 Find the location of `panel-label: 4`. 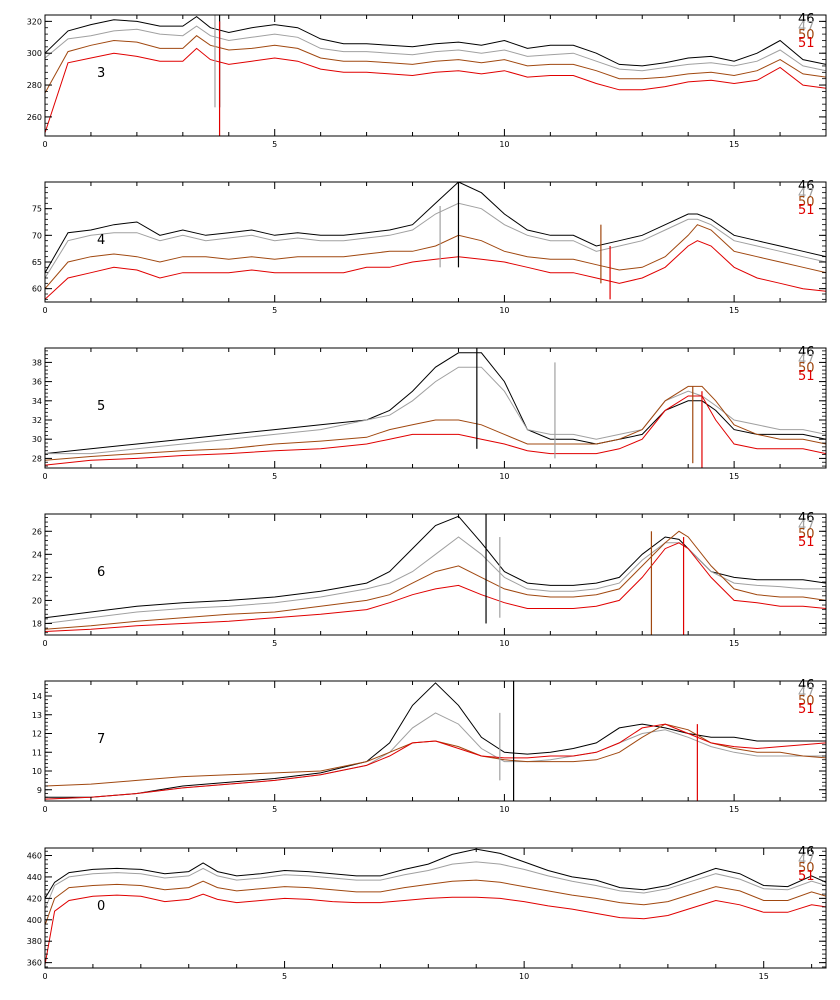

panel-label: 4 is located at coordinates (101, 240).